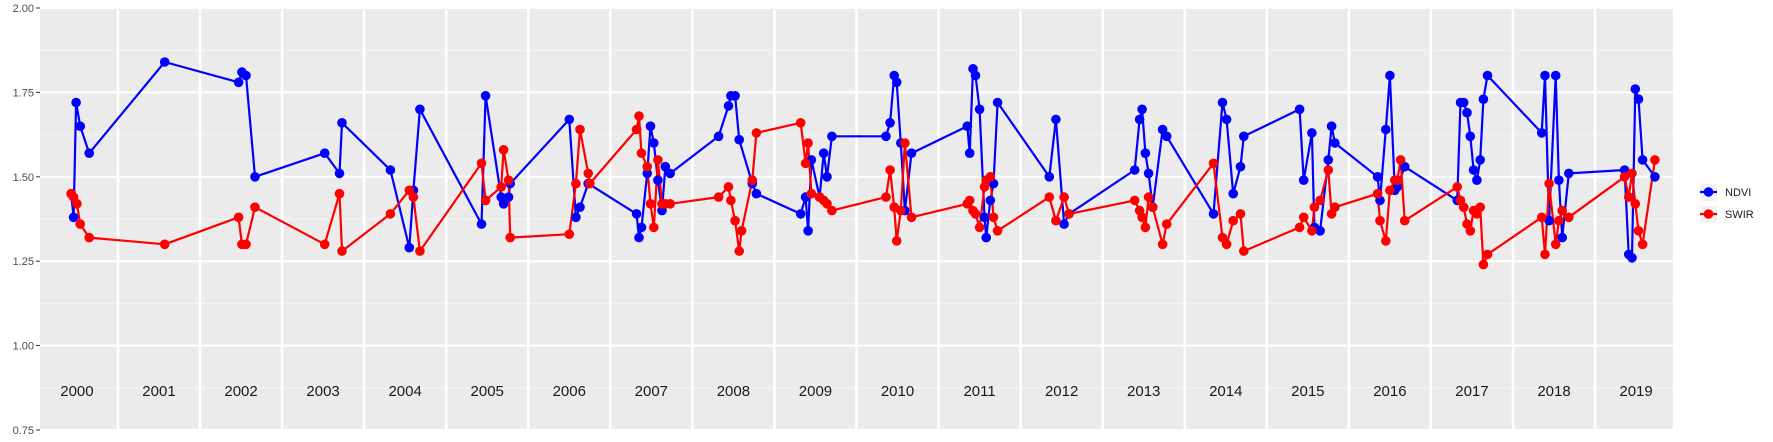 This screenshot has height=442, width=1773. I want to click on year-label: 2011, so click(979, 391).